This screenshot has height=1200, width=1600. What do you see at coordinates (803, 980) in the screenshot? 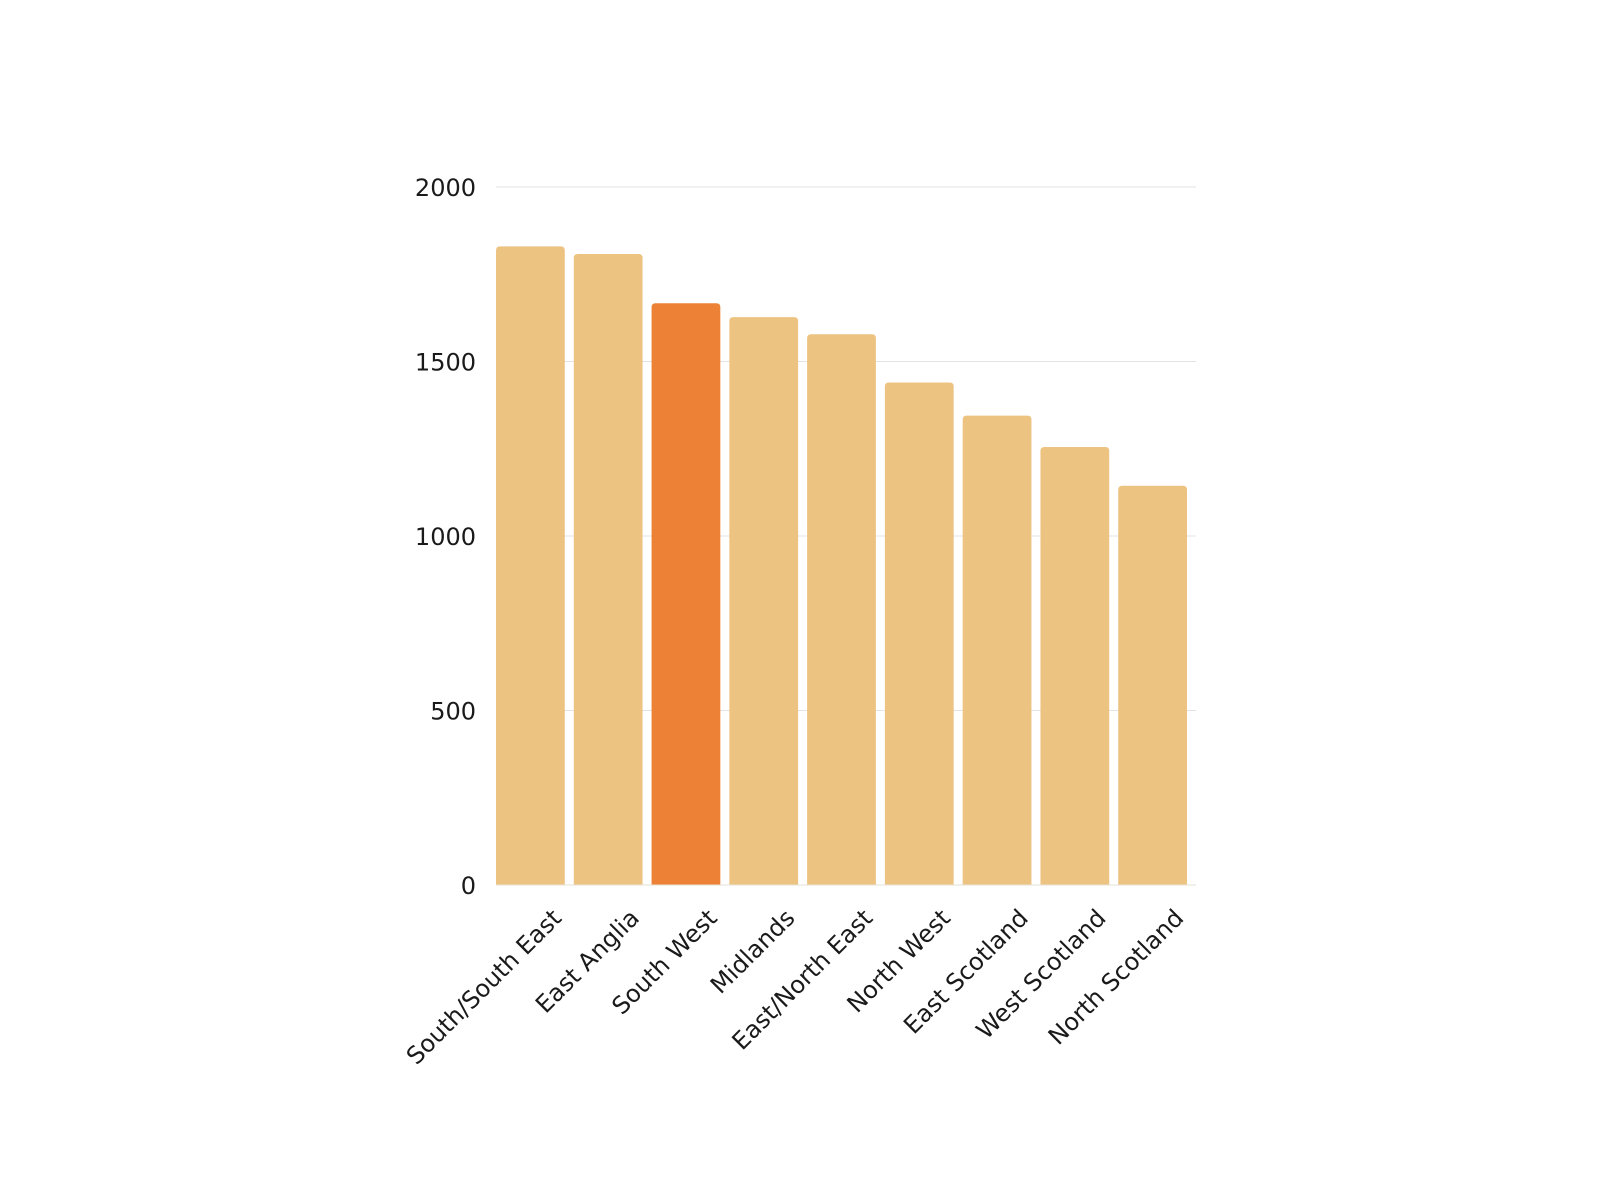
I see `x-tick-label: East/North East` at bounding box center [803, 980].